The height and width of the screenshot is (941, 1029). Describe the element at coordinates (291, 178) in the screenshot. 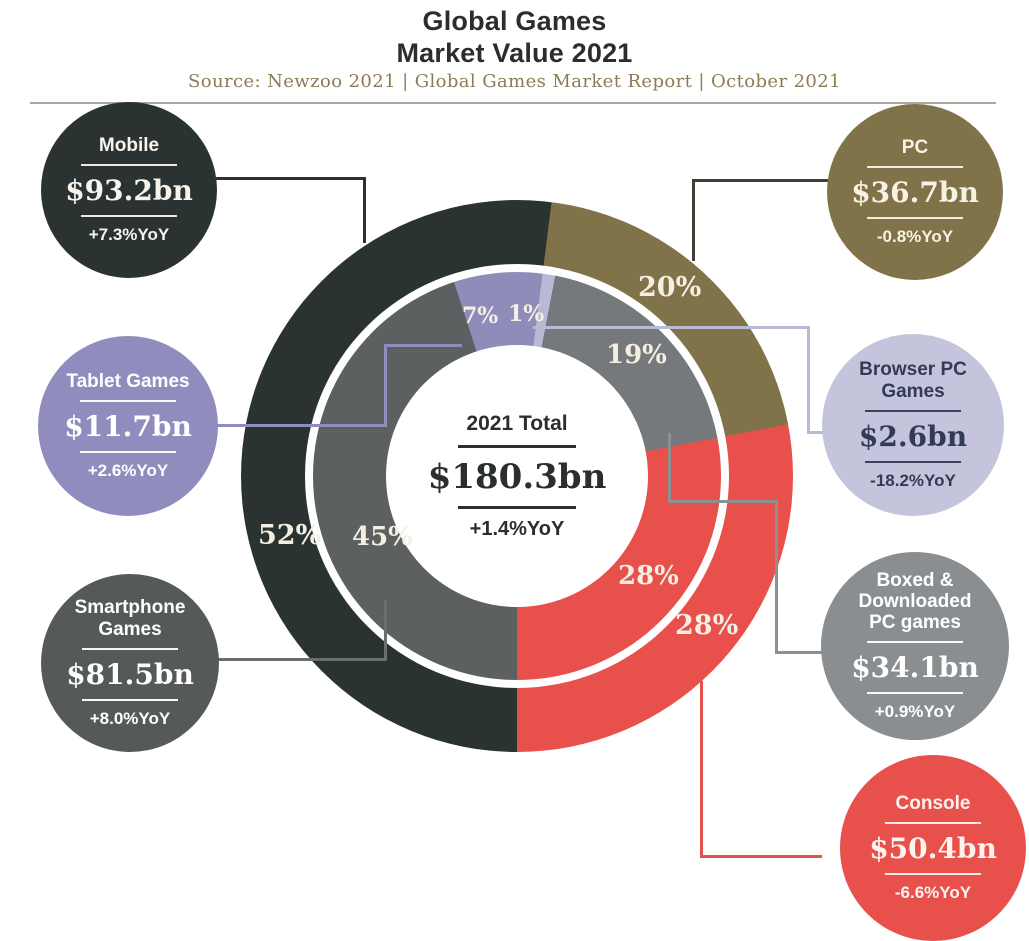

I see `connector-mobile-horizontal` at that location.